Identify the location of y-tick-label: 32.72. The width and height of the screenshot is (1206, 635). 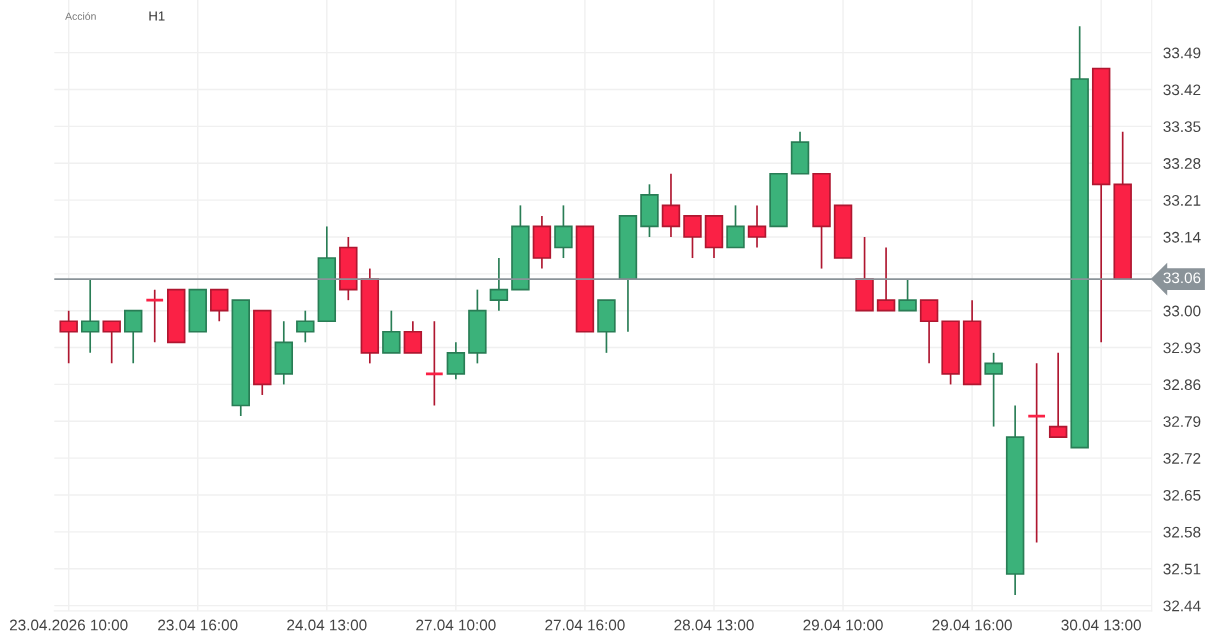
(1182, 458).